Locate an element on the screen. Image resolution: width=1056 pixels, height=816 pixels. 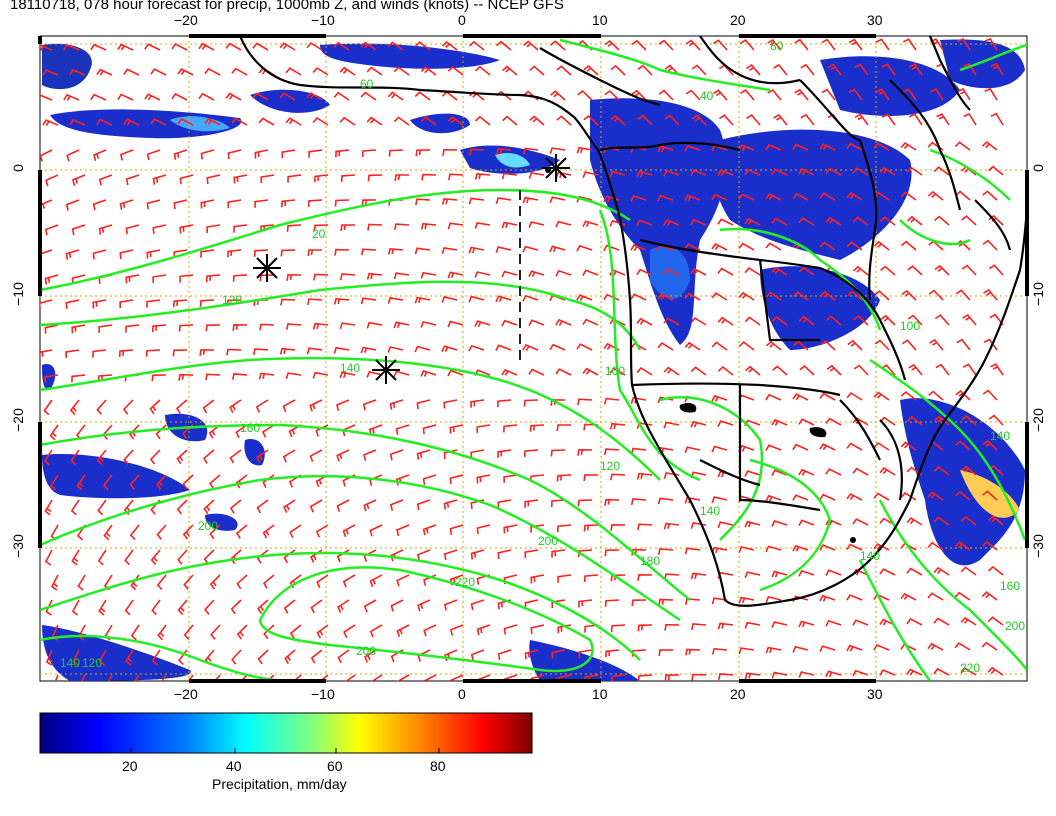
colorbar-caption: Precipitation, mm/day is located at coordinates (279, 784).